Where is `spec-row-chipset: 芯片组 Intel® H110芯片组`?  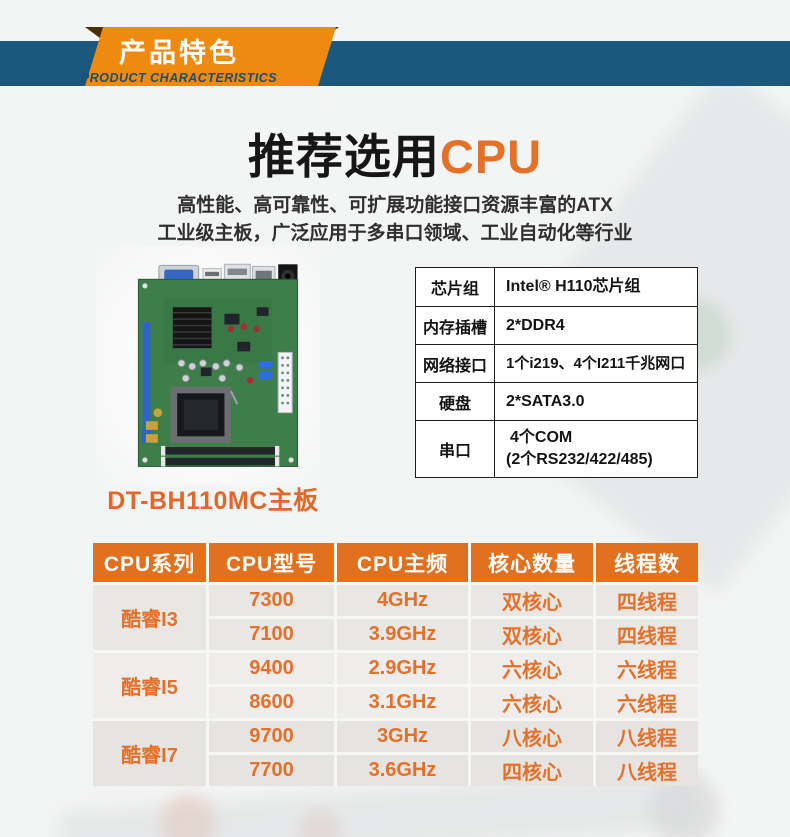
spec-row-chipset: 芯片组 Intel® H110芯片组 is located at coordinates (556, 287).